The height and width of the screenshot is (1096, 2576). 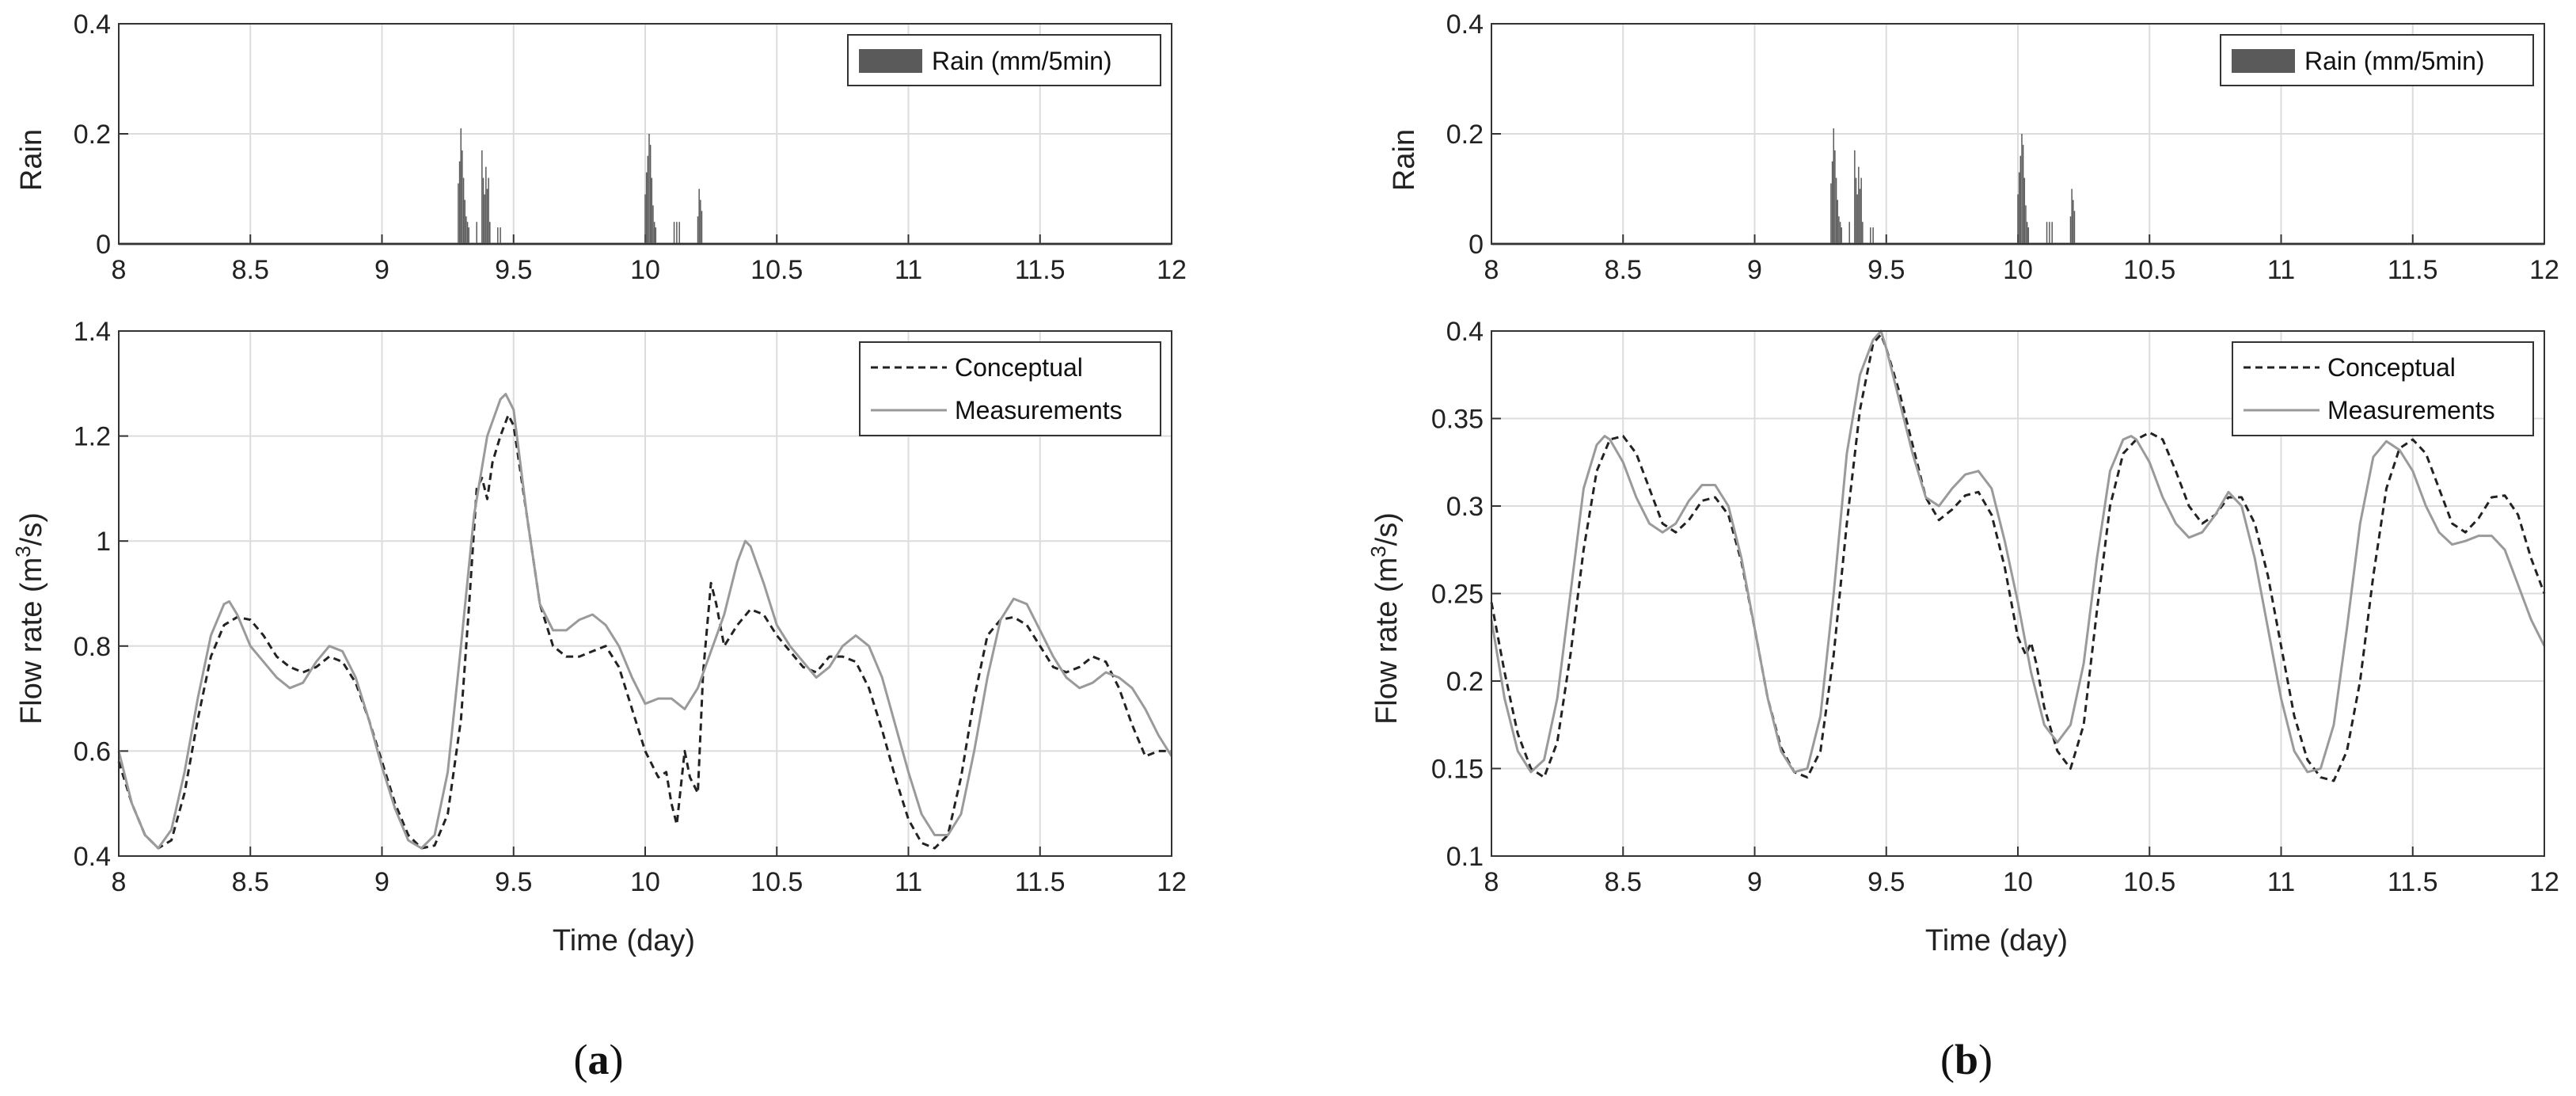 I want to click on flow-ylabel-a: Flow rate (m3/s), so click(x=29, y=618).